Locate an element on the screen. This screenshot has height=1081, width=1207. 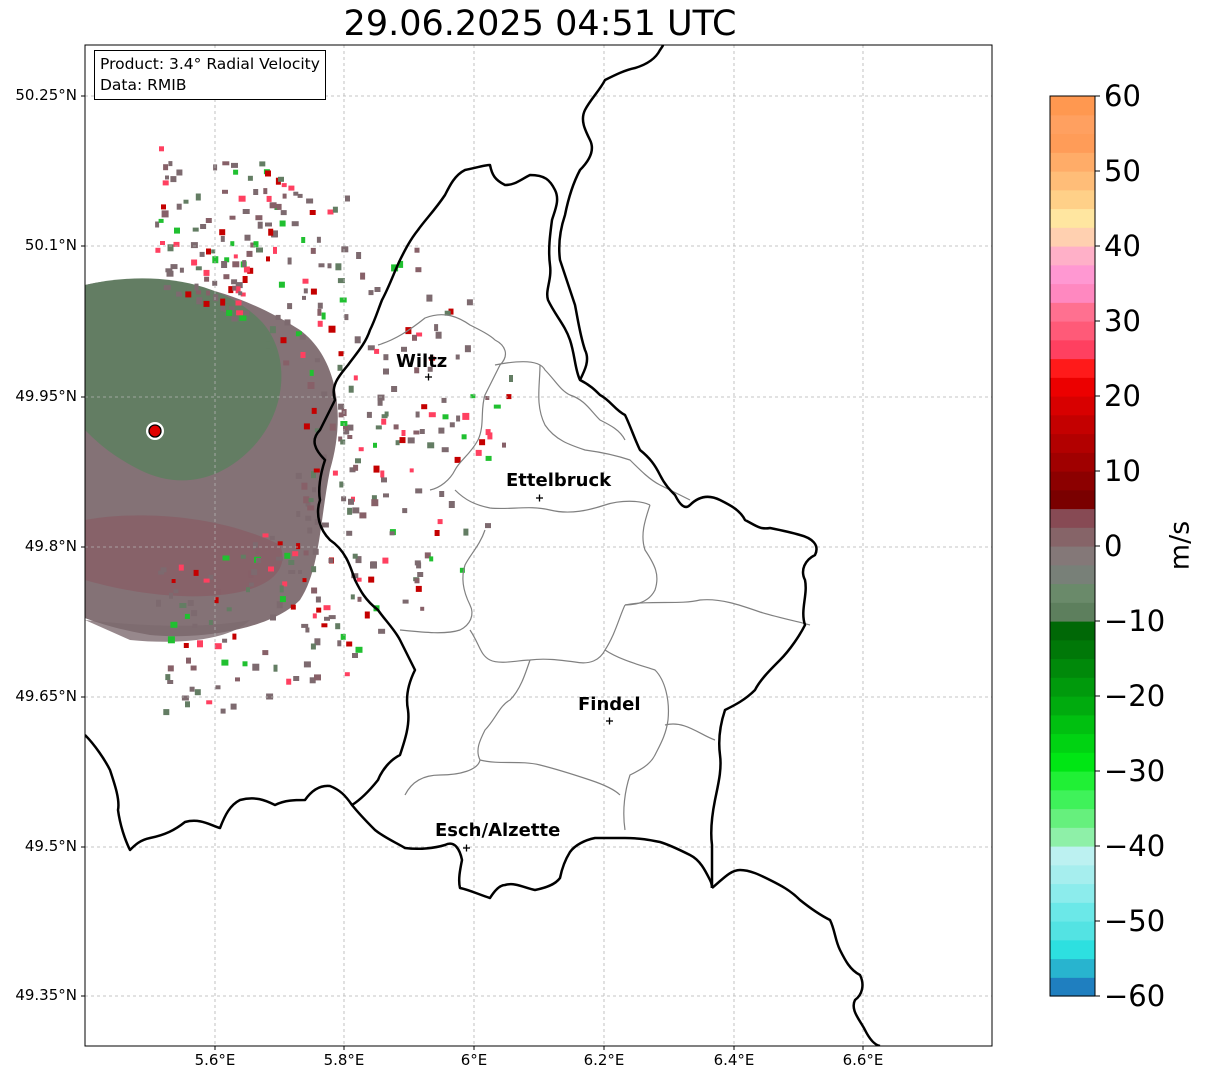
velocity-colorbar is located at coordinates (1072, 546).